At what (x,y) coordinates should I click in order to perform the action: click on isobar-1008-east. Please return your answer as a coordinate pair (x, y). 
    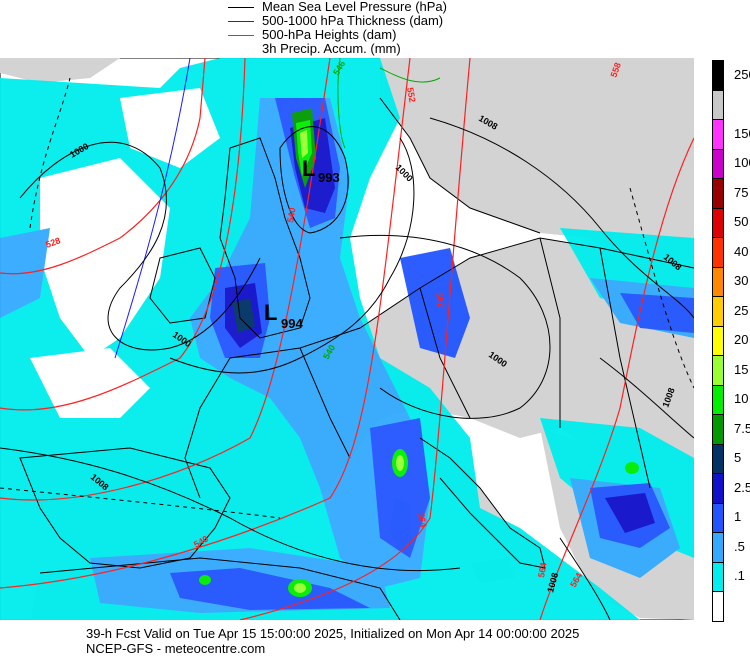
    Looking at the image, I should click on (646, 398).